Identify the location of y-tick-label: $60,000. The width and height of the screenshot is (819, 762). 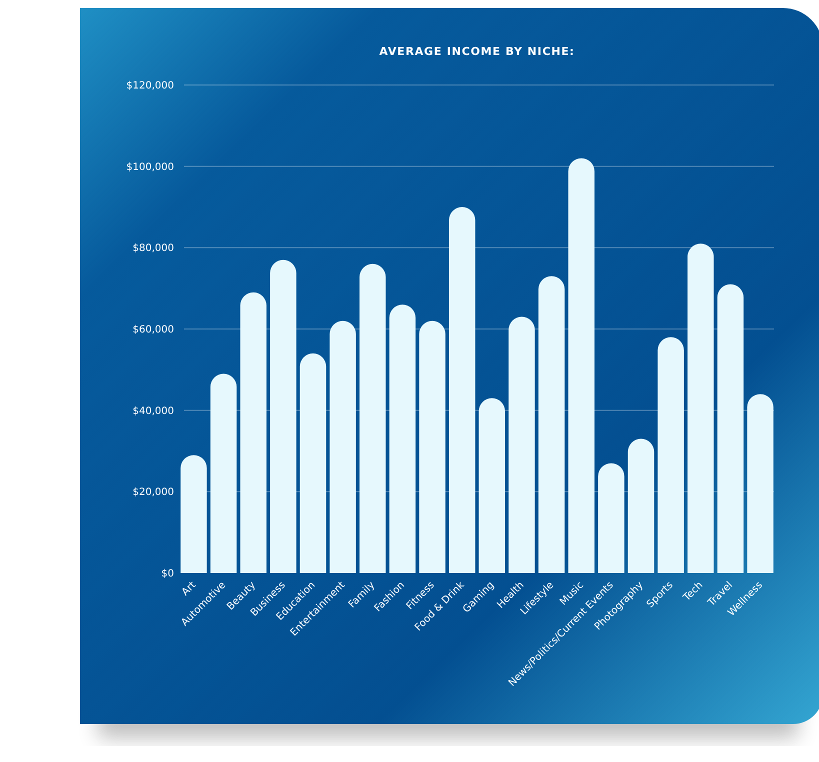
(153, 330).